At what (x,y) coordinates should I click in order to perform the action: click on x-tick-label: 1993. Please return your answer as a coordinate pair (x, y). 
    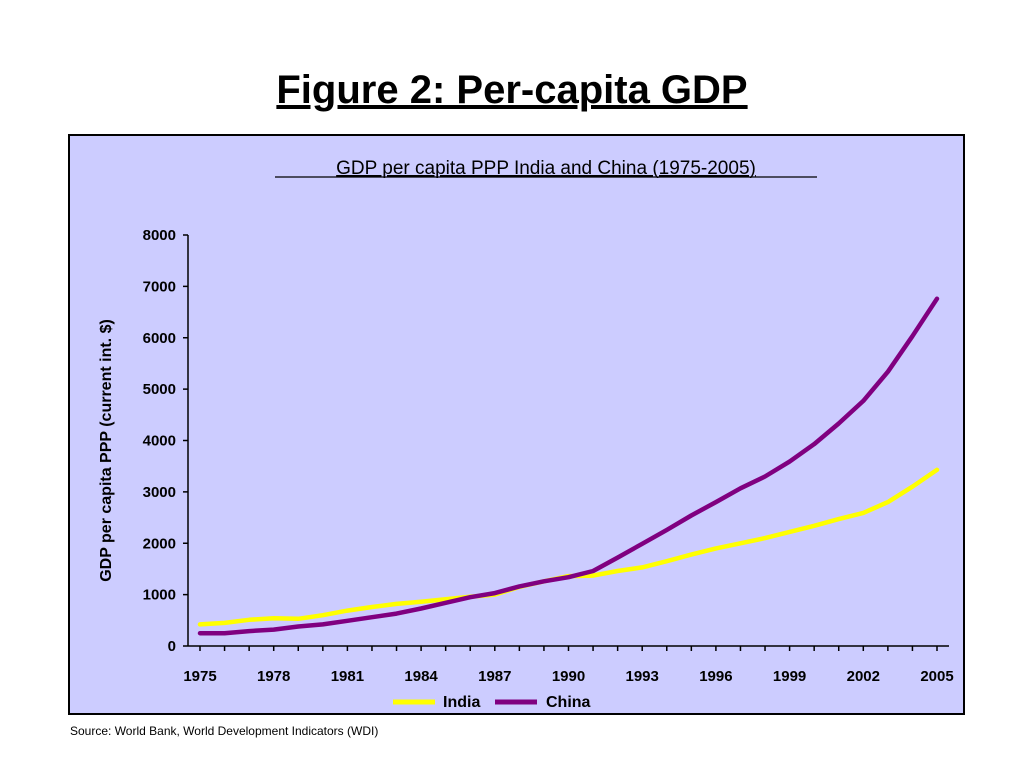
    Looking at the image, I should click on (642, 676).